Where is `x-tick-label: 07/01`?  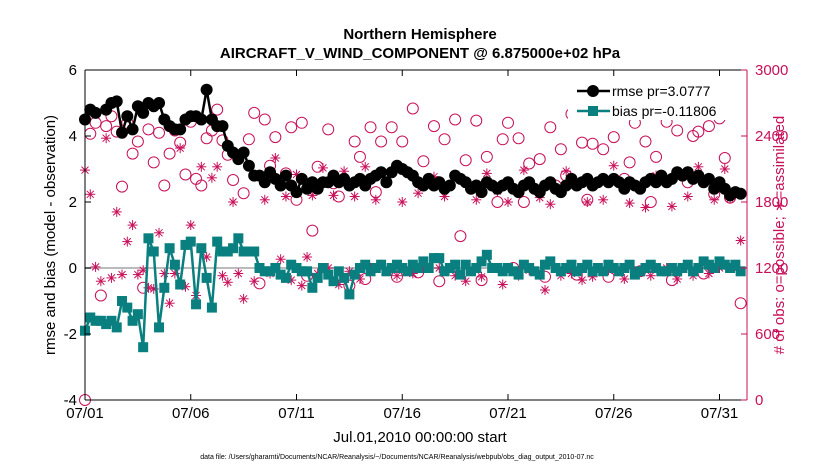 x-tick-label: 07/01 is located at coordinates (85, 413).